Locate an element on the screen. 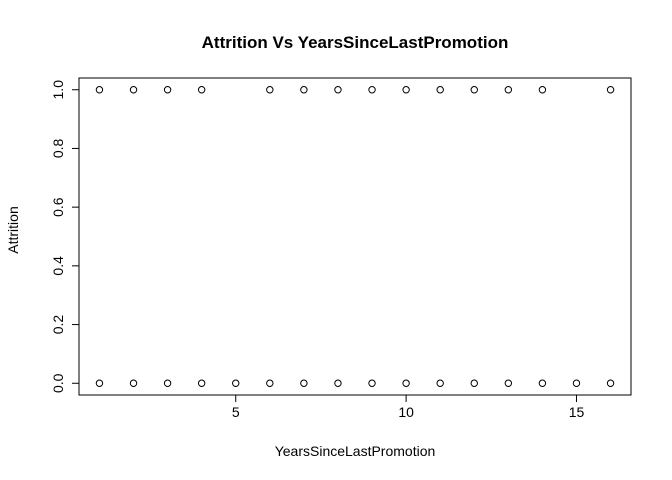 Image resolution: width=672 pixels, height=480 pixels. y-tick-label: 0.4 is located at coordinates (58, 266).